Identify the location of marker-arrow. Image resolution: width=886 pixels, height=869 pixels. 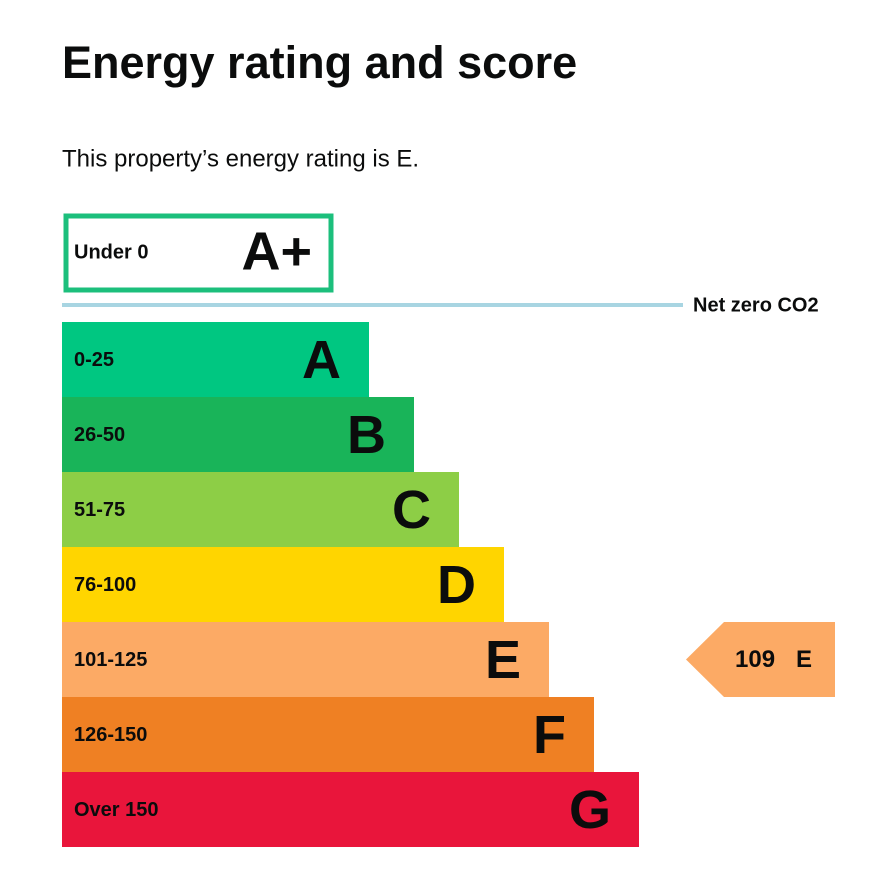
(760, 659).